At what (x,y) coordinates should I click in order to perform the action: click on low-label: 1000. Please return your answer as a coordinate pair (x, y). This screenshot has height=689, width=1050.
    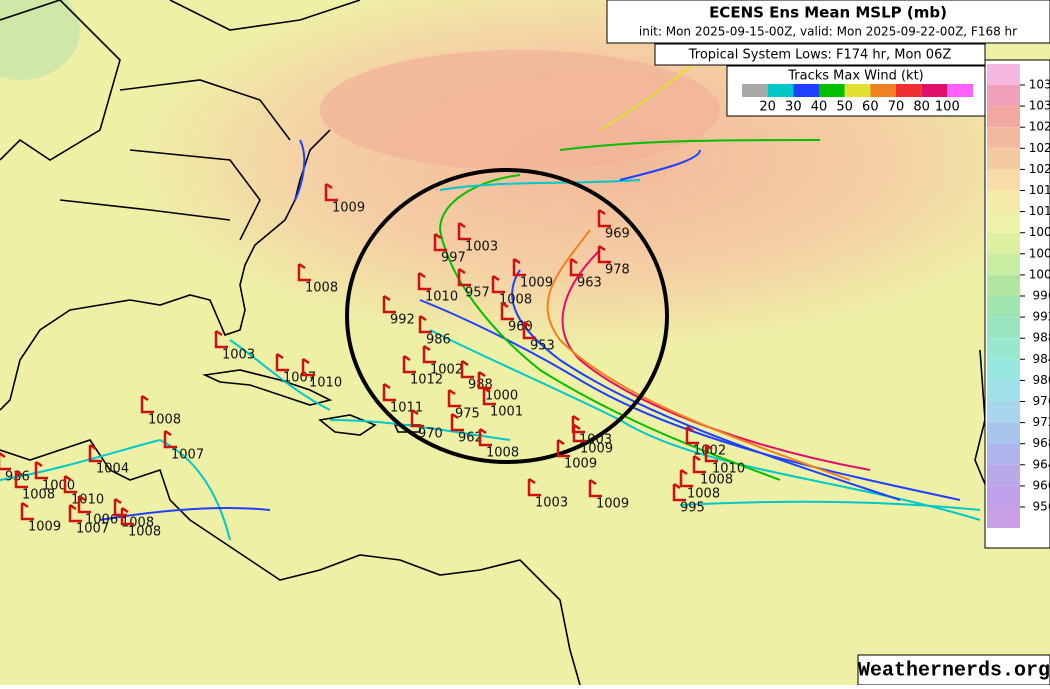
    Looking at the image, I should click on (58, 486).